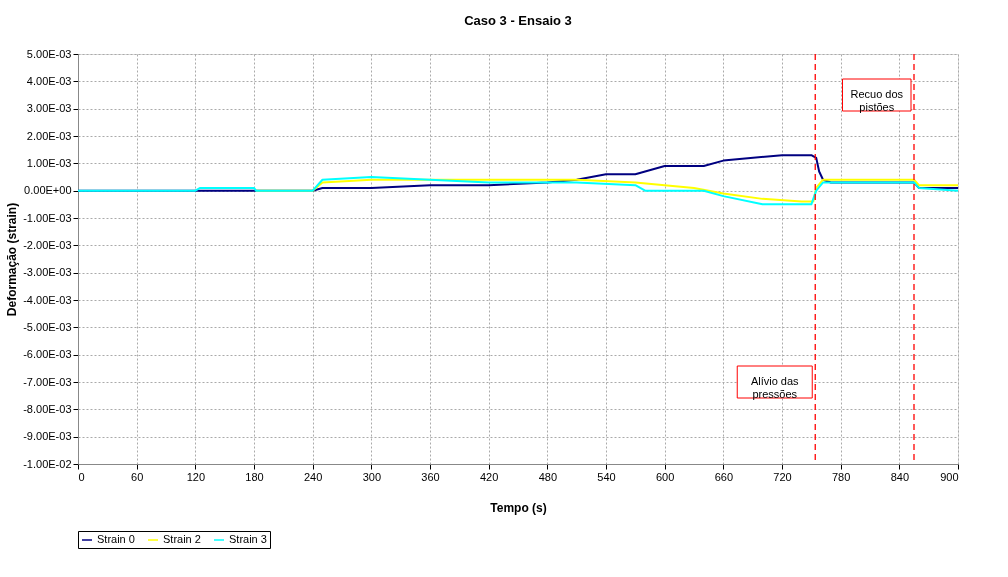  I want to click on y-tick-label: -1.00E-02, so click(47, 463).